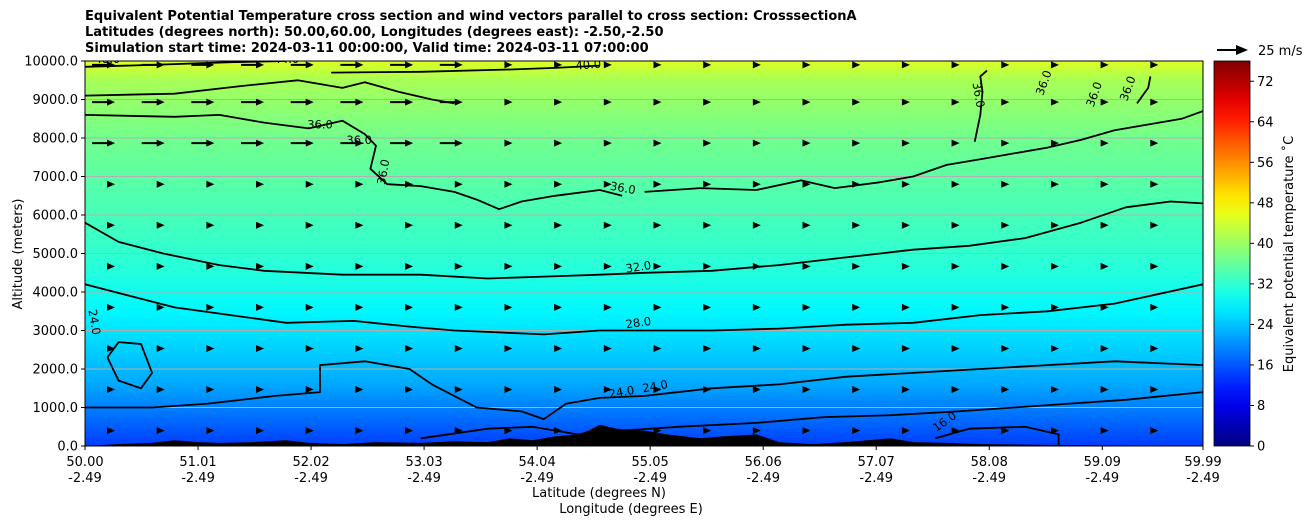 This screenshot has width=1308, height=526. I want to click on x-tick-label-lat: 52.02, so click(310, 462).